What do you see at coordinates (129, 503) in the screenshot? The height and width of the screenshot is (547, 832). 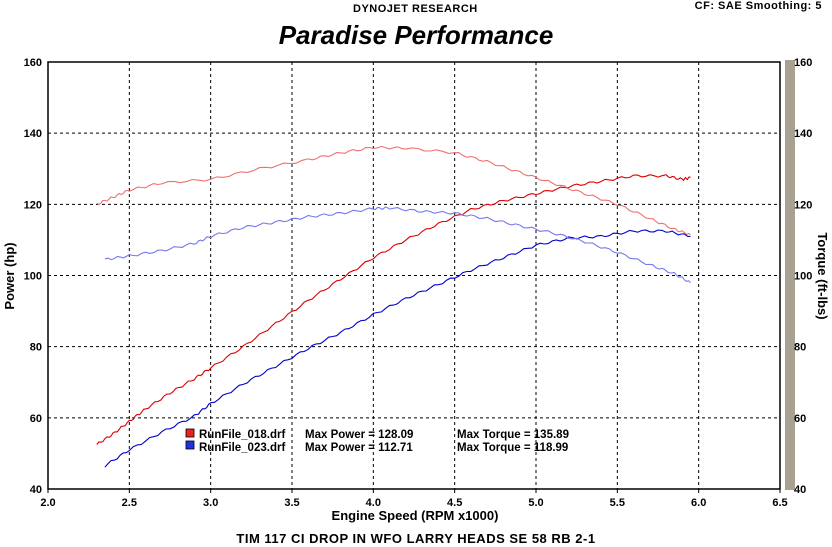 I see `x-tick-label: 2.5` at bounding box center [129, 503].